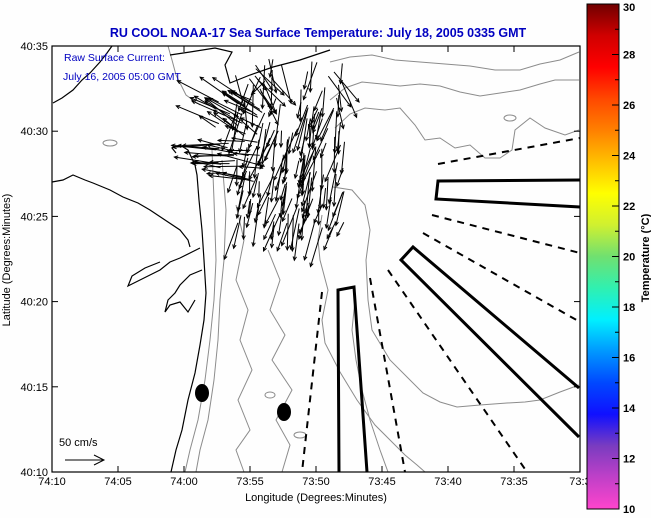 The width and height of the screenshot is (651, 518). What do you see at coordinates (250, 482) in the screenshot?
I see `x-tick-label: 73:55` at bounding box center [250, 482].